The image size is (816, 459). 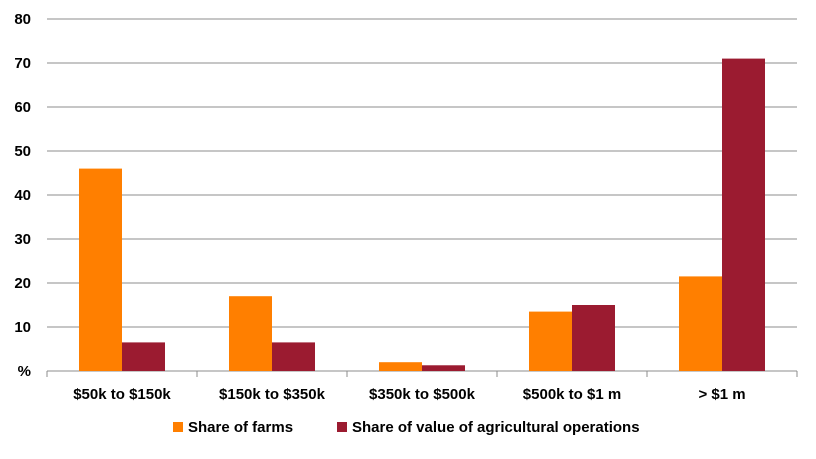 What do you see at coordinates (22, 283) in the screenshot?
I see `y-tick-label: 20` at bounding box center [22, 283].